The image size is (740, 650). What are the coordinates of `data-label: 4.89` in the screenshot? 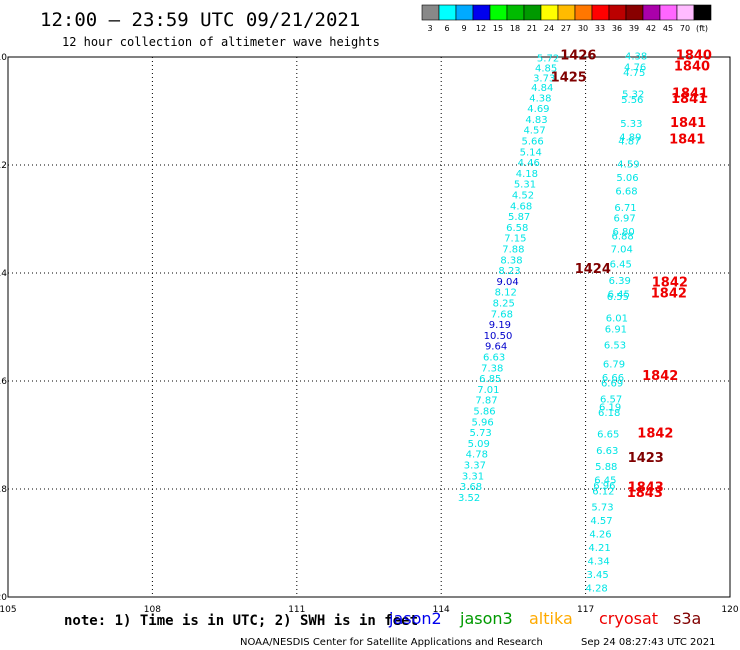 It's located at (630, 138).